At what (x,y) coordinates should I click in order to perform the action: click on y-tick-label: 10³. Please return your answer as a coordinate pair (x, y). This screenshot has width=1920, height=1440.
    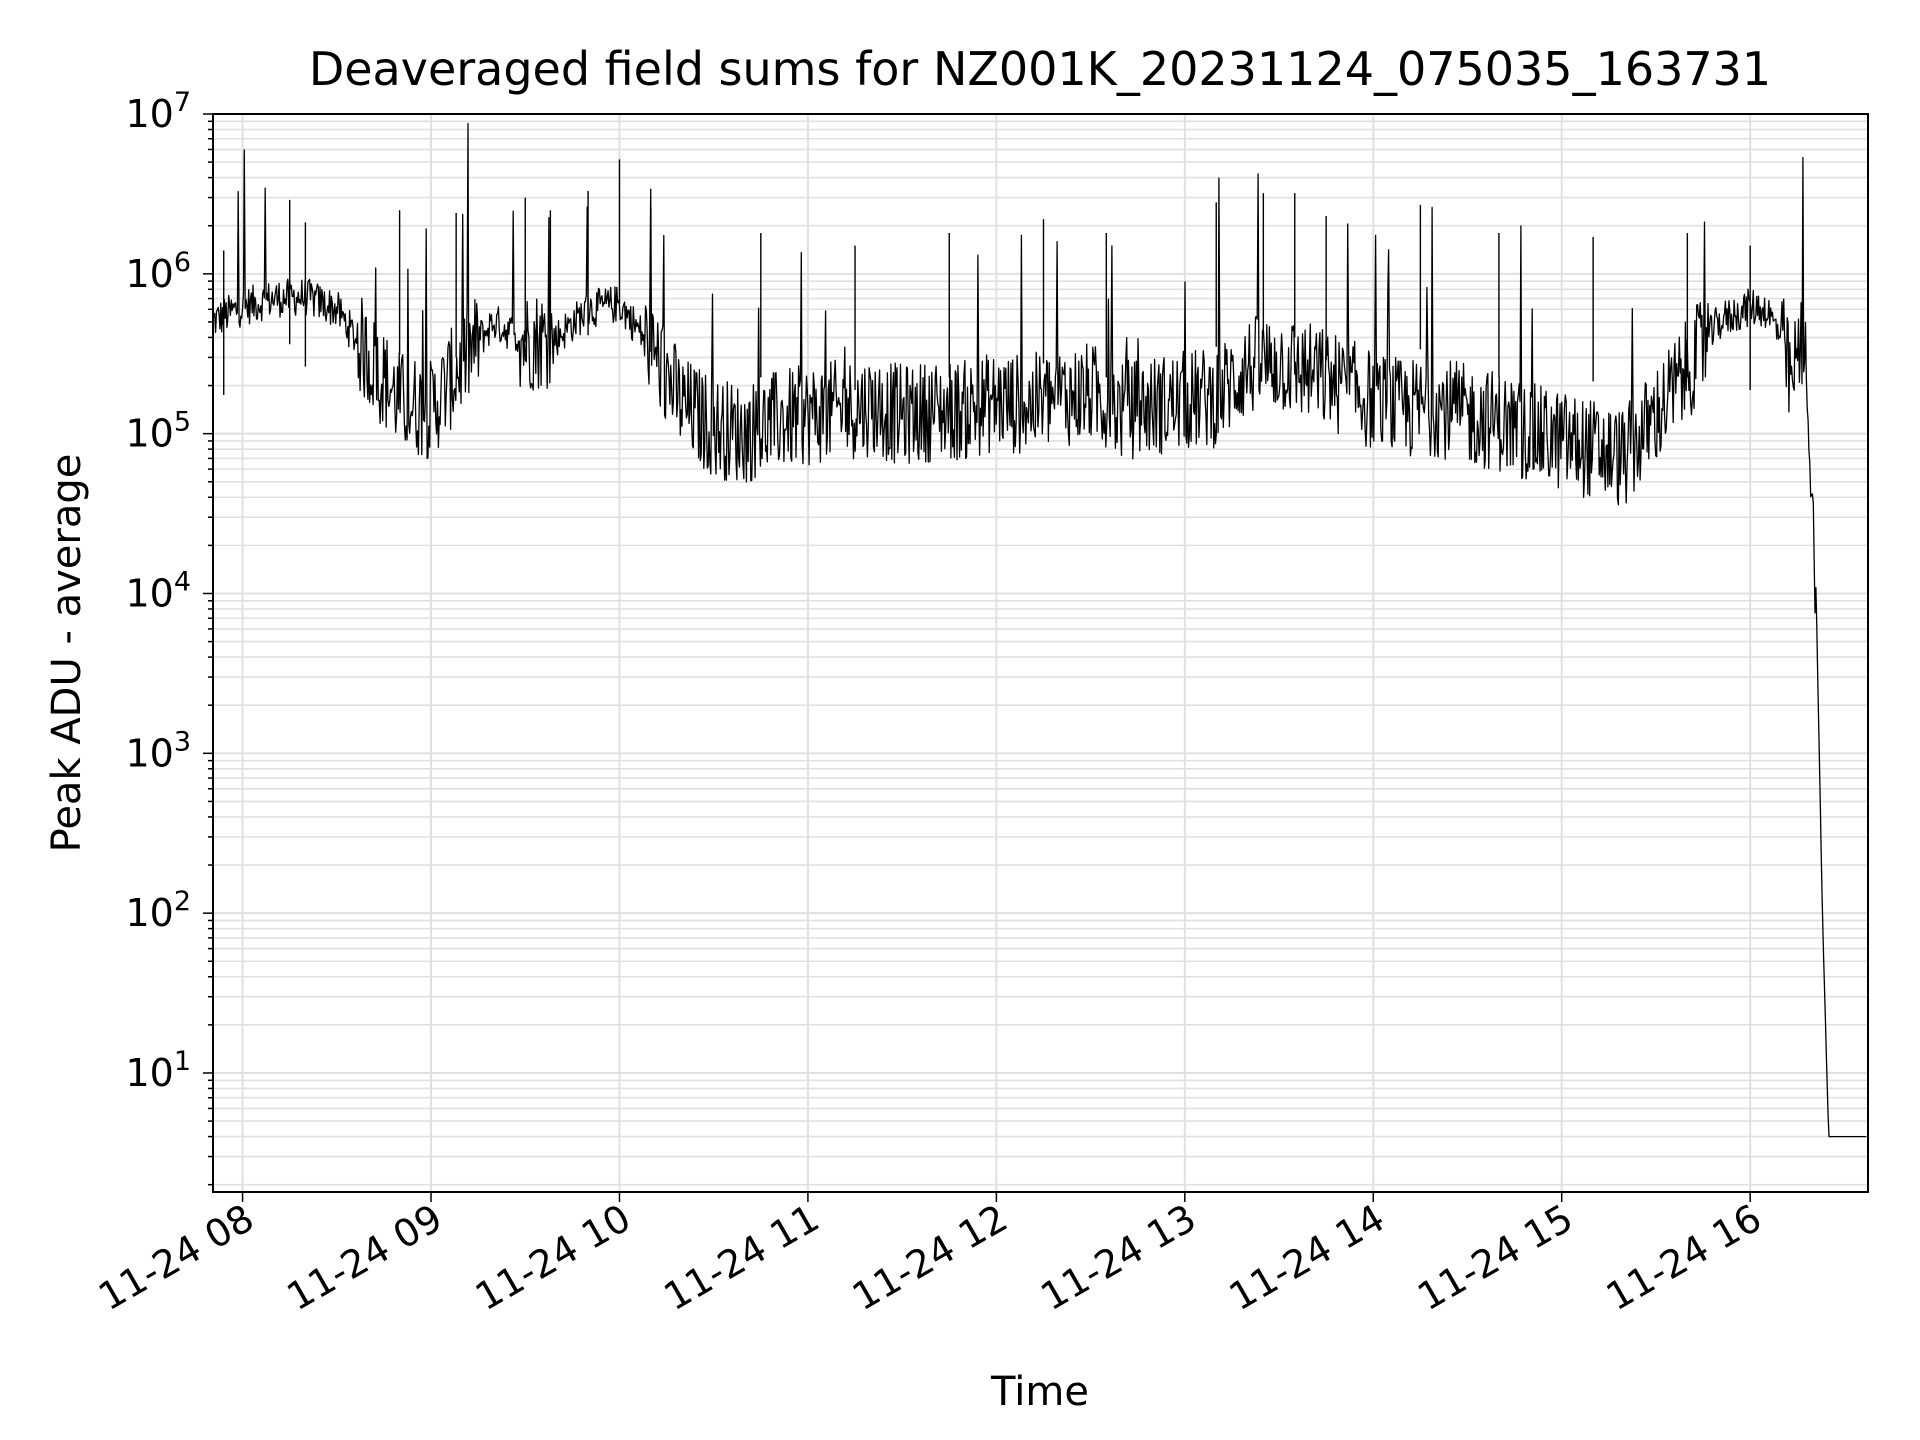
    Looking at the image, I should click on (158, 750).